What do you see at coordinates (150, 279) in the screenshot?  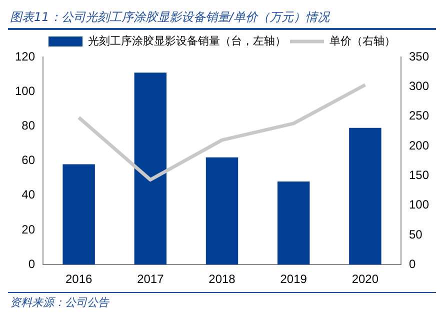 I see `x-tick-label: 2017` at bounding box center [150, 279].